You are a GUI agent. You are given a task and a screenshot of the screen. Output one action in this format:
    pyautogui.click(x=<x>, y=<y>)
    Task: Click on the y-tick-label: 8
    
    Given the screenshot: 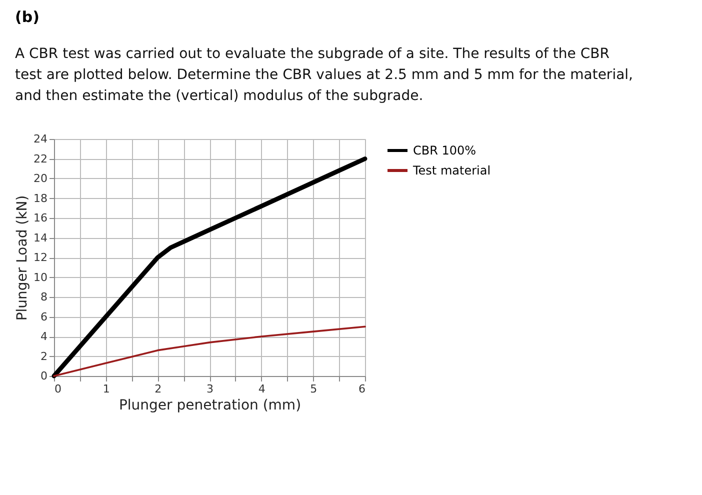 What is the action you would take?
    pyautogui.click(x=44, y=297)
    